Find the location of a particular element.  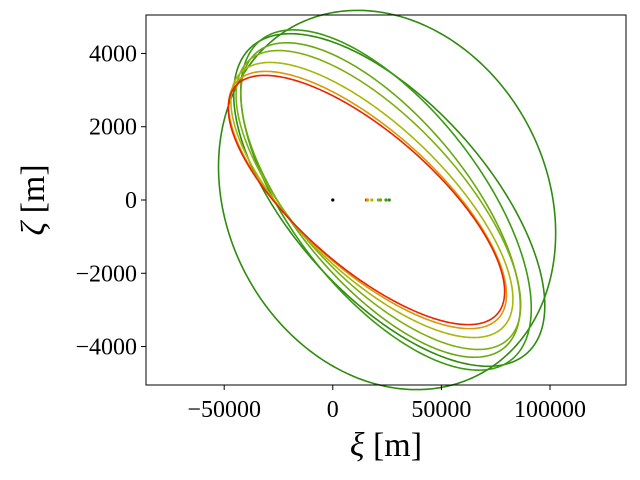

y-axis-label: ζ [m] is located at coordinates (33, 199).